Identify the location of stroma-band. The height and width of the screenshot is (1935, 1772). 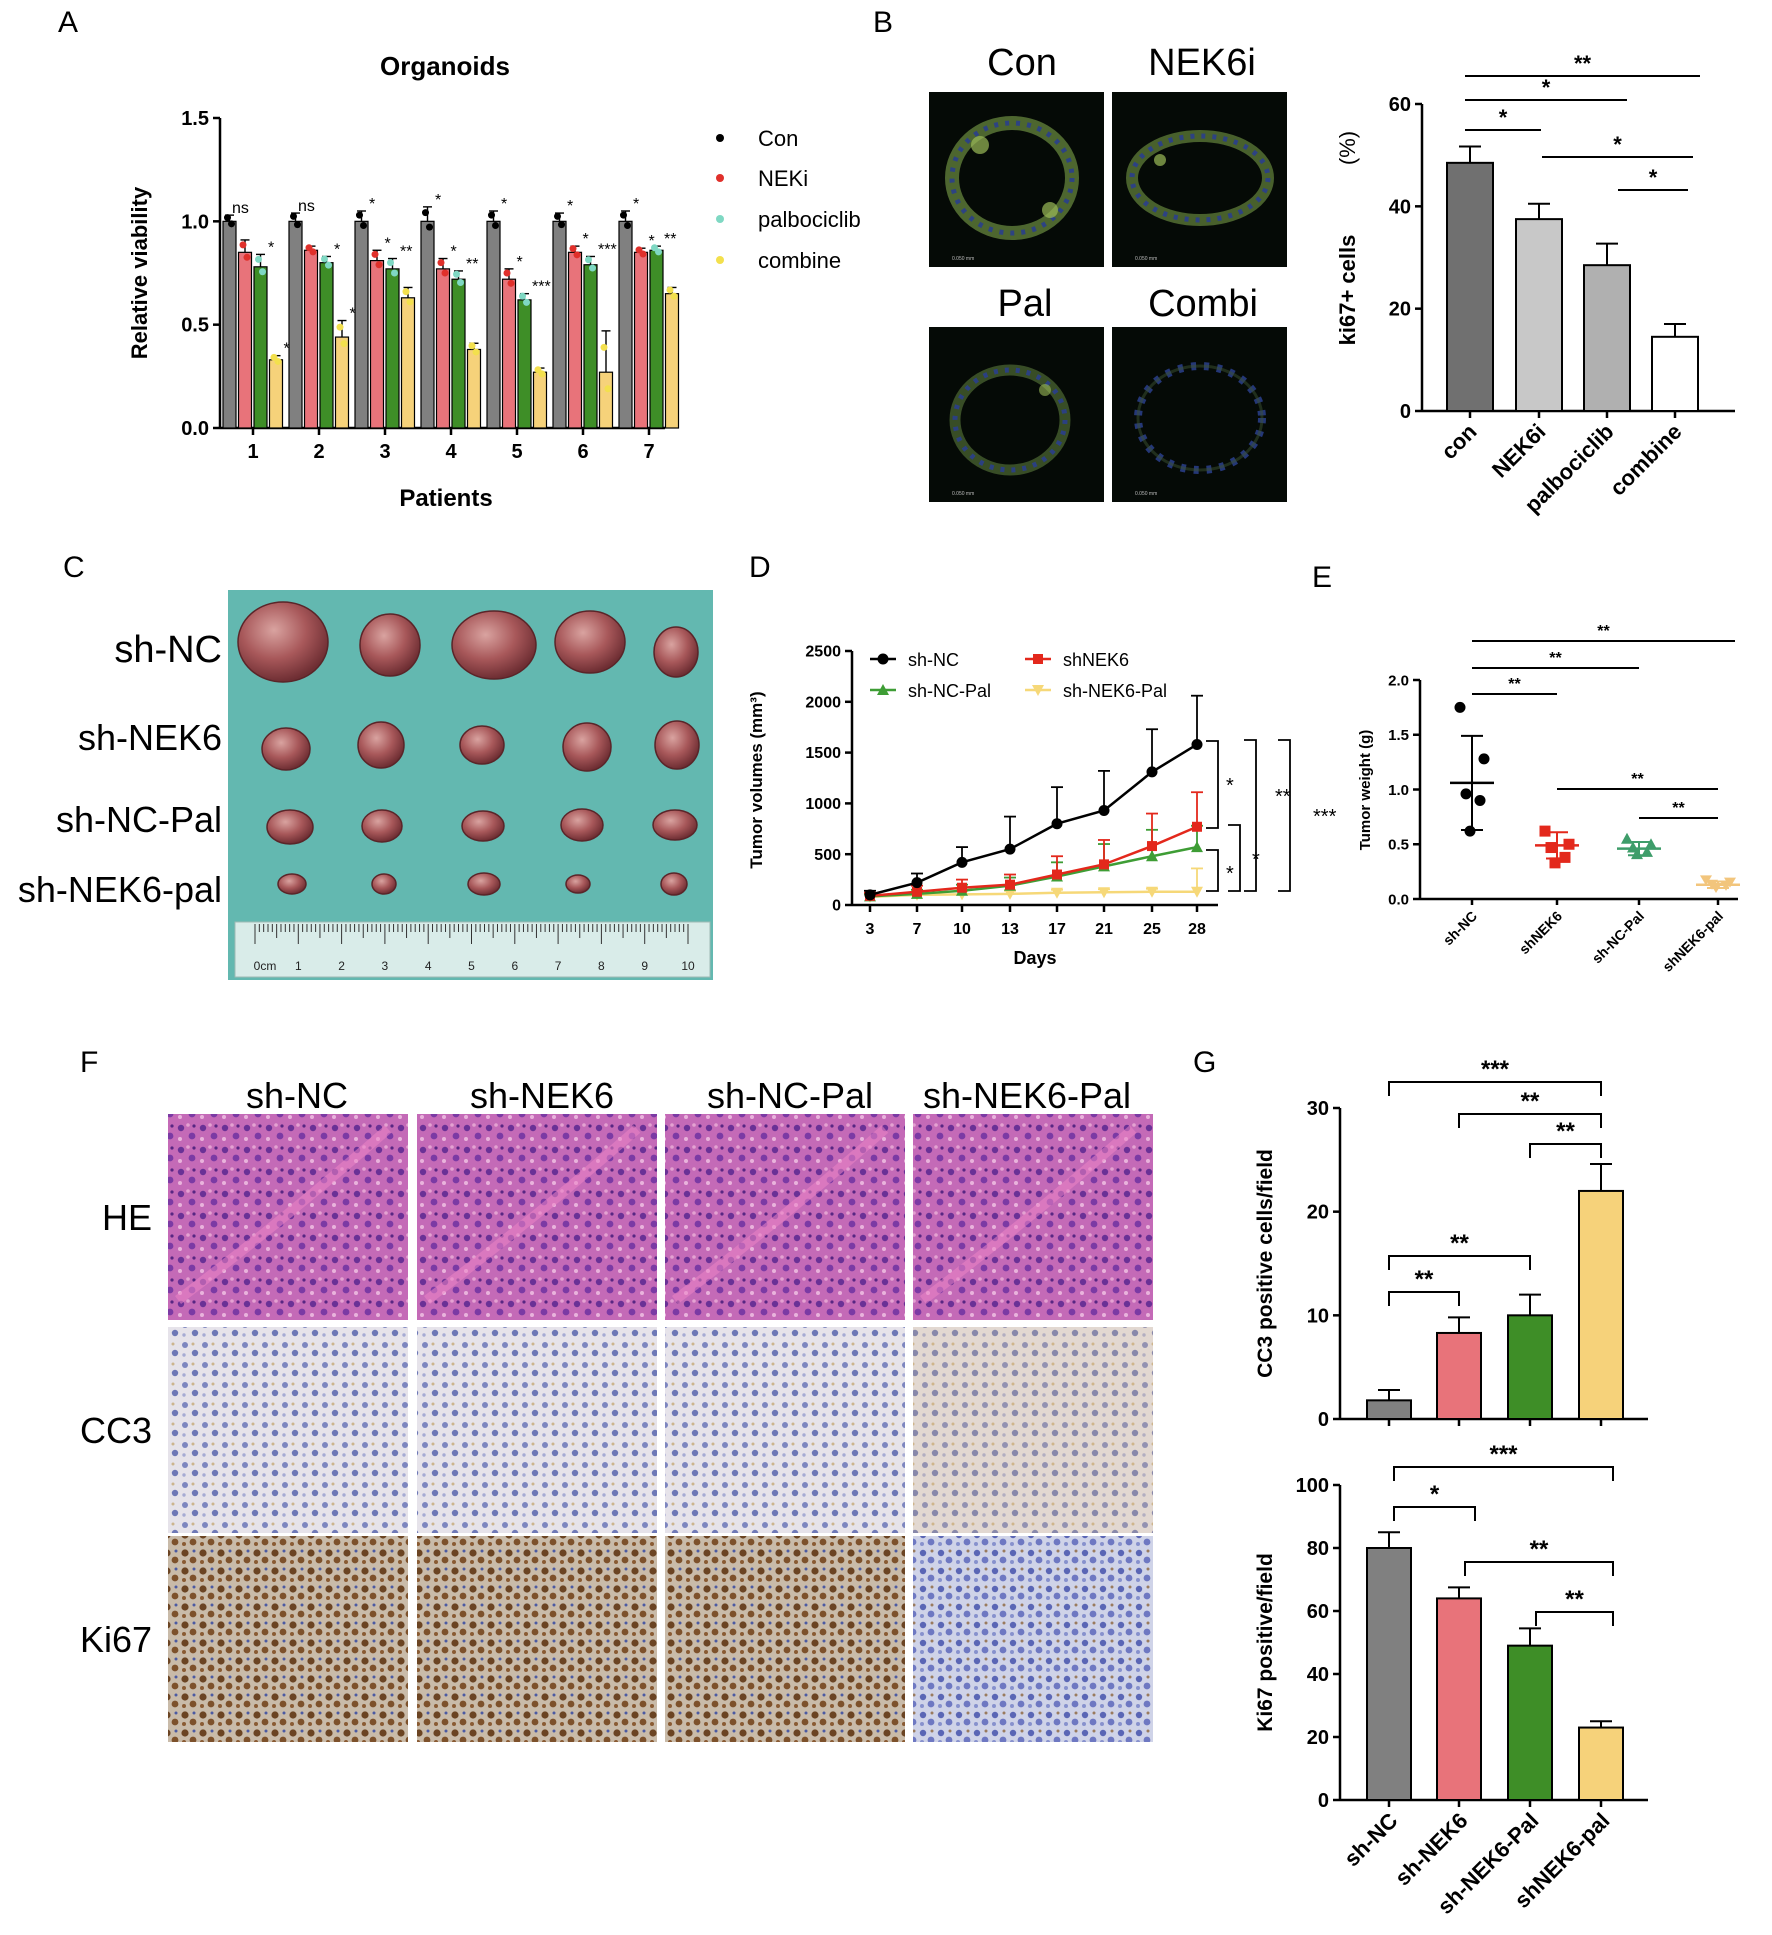
(532, 1214).